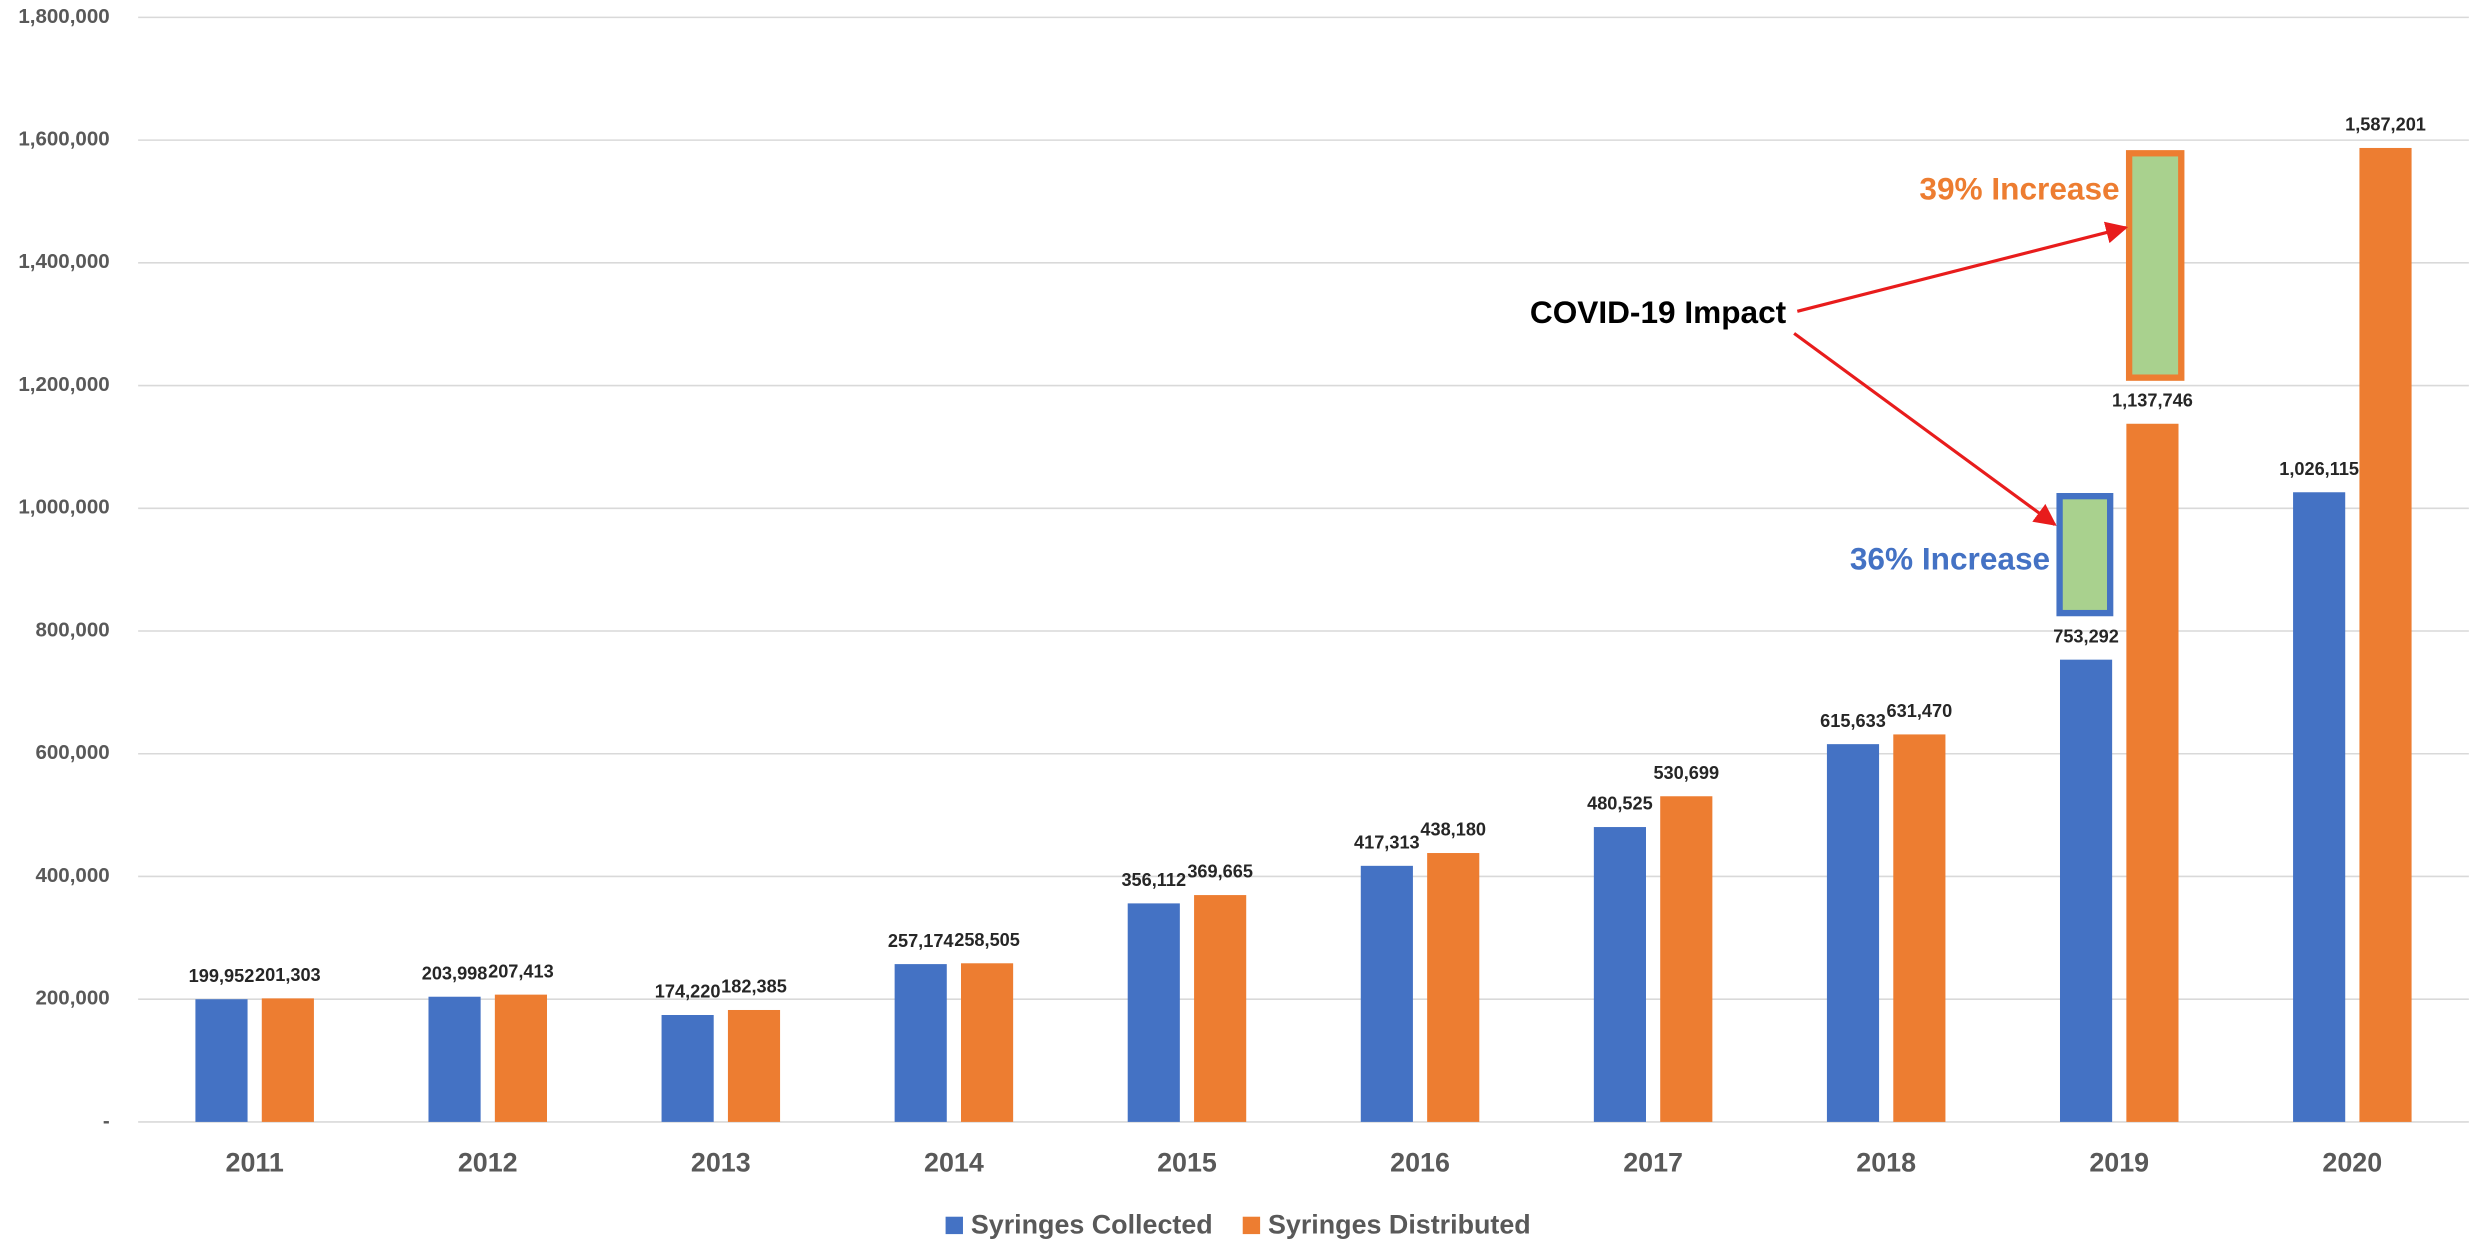  Describe the element at coordinates (1920, 711) in the screenshot. I see `value-label: 631,470` at that location.